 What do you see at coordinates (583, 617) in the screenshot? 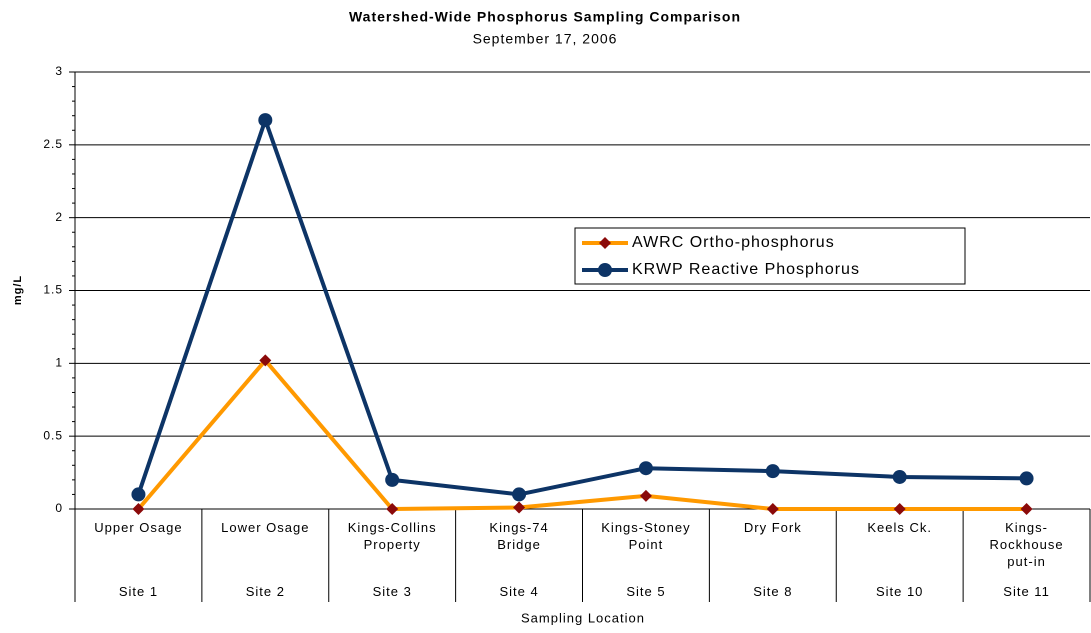
I see `x-axis-label: Sampling Location` at bounding box center [583, 617].